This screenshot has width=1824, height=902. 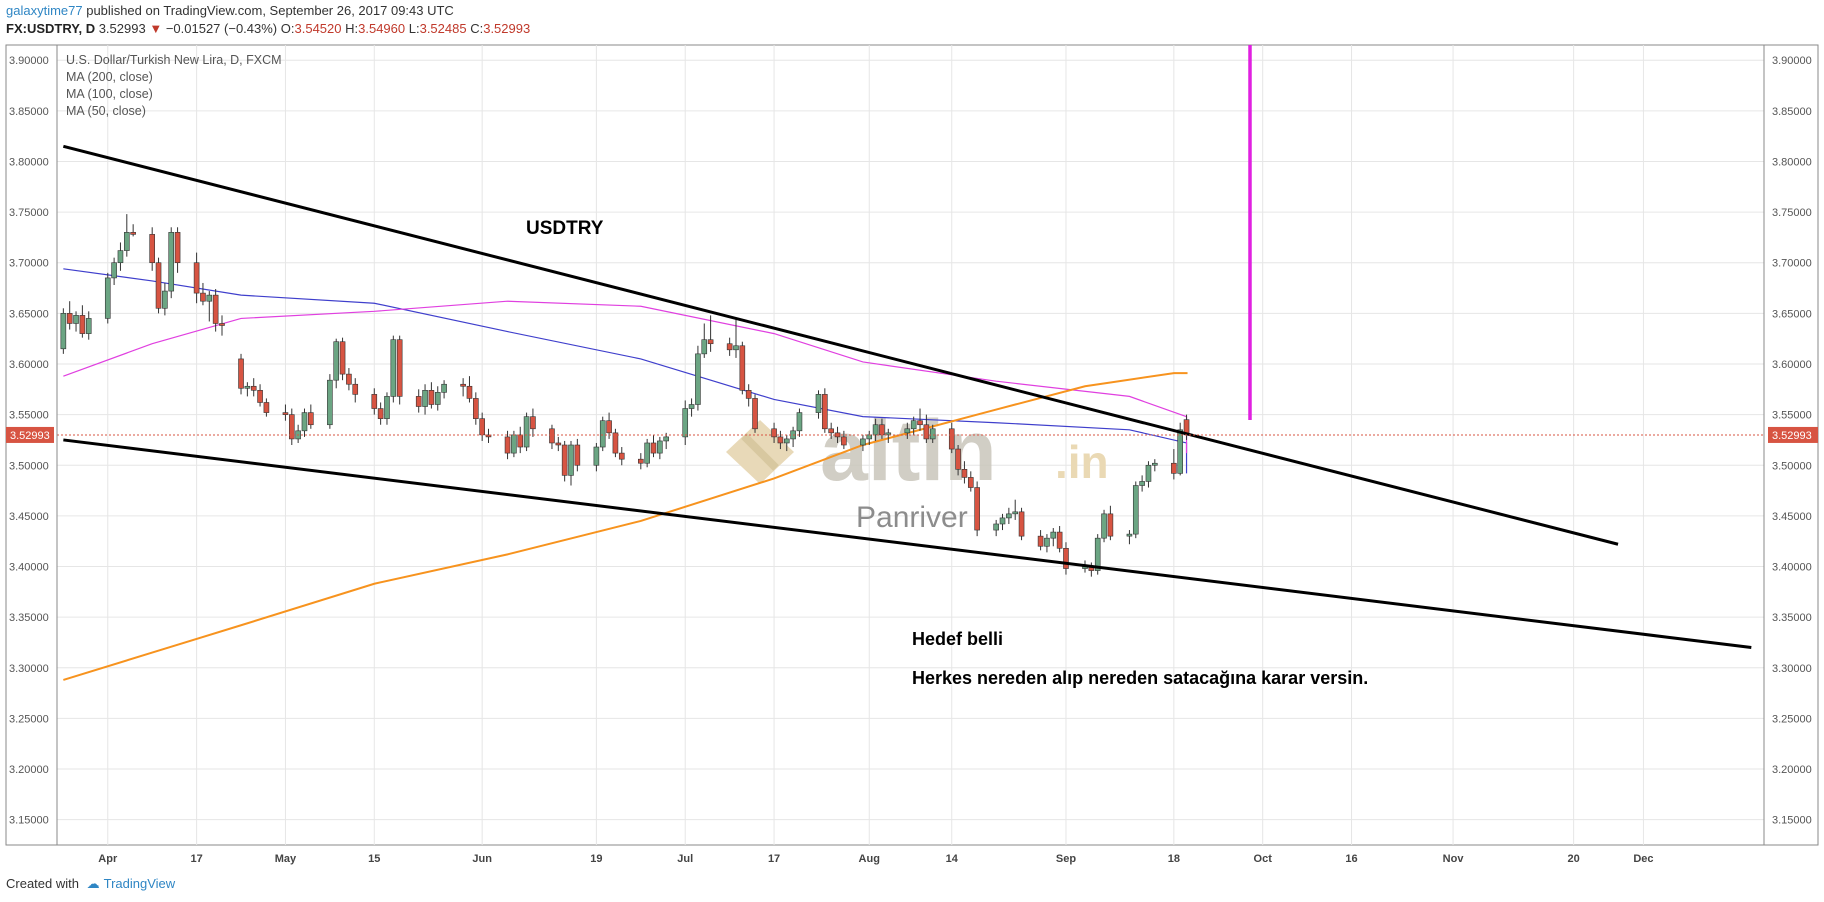 I want to click on x-tick-label: 18, so click(x=1174, y=859).